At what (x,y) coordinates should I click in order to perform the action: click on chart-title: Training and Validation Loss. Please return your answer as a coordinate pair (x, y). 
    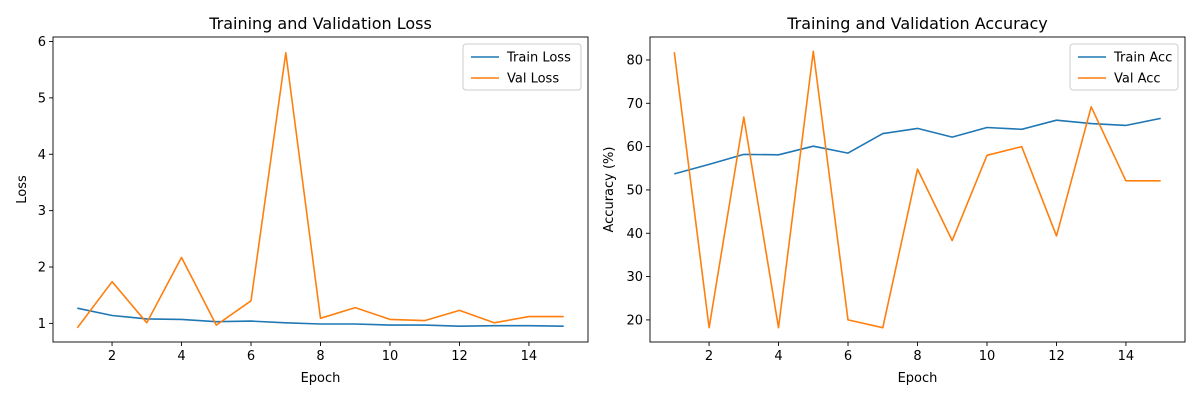
    Looking at the image, I should click on (320, 23).